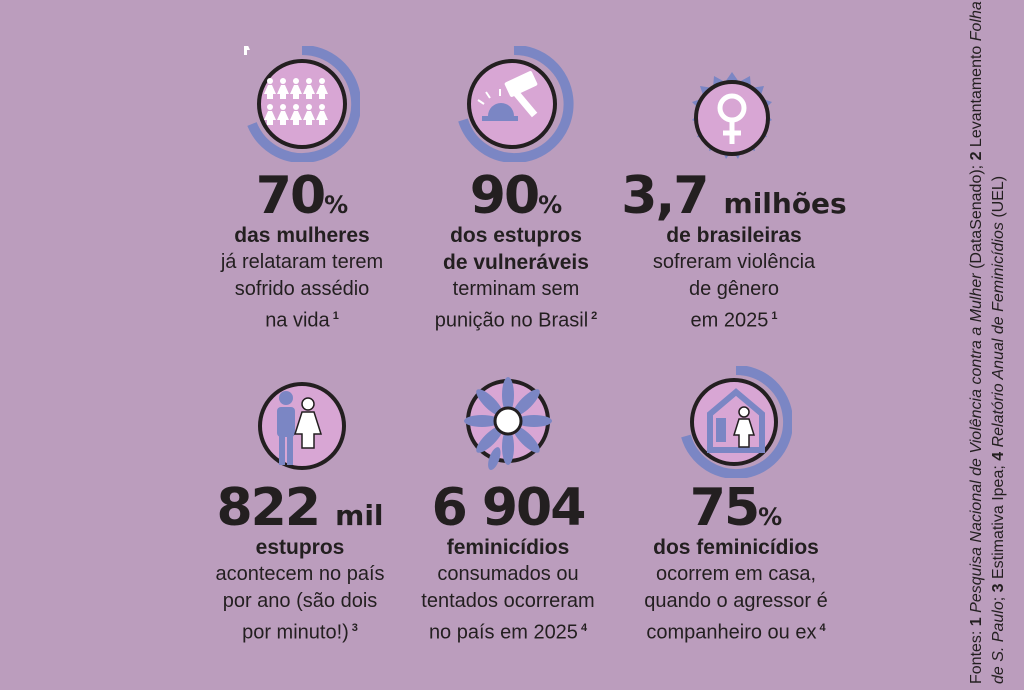 Image resolution: width=1024 pixels, height=690 pixels. What do you see at coordinates (594, 316) in the screenshot?
I see `footnote-ref: 2` at bounding box center [594, 316].